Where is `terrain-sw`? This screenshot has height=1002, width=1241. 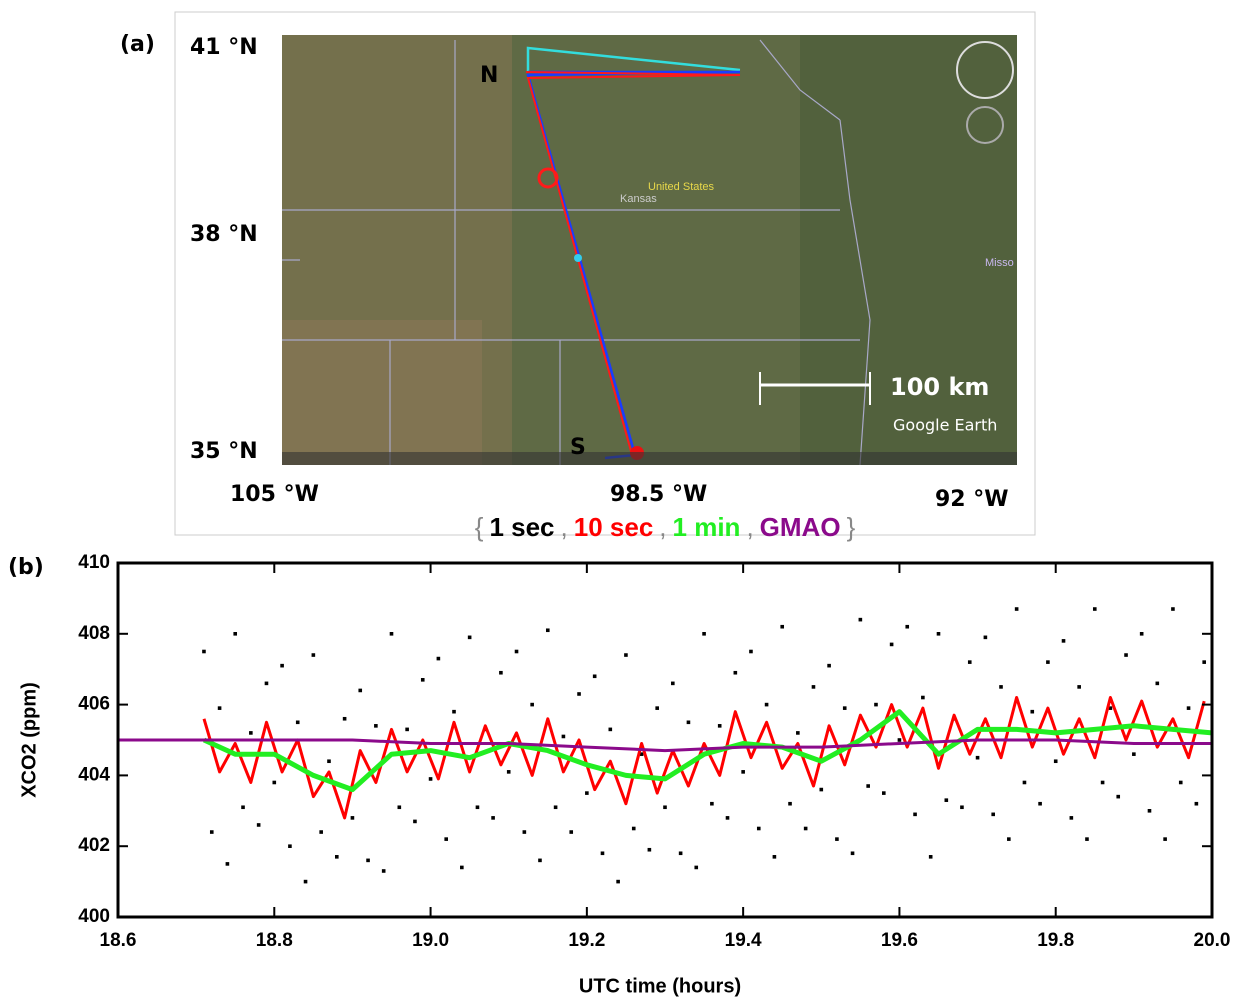 terrain-sw is located at coordinates (382, 392).